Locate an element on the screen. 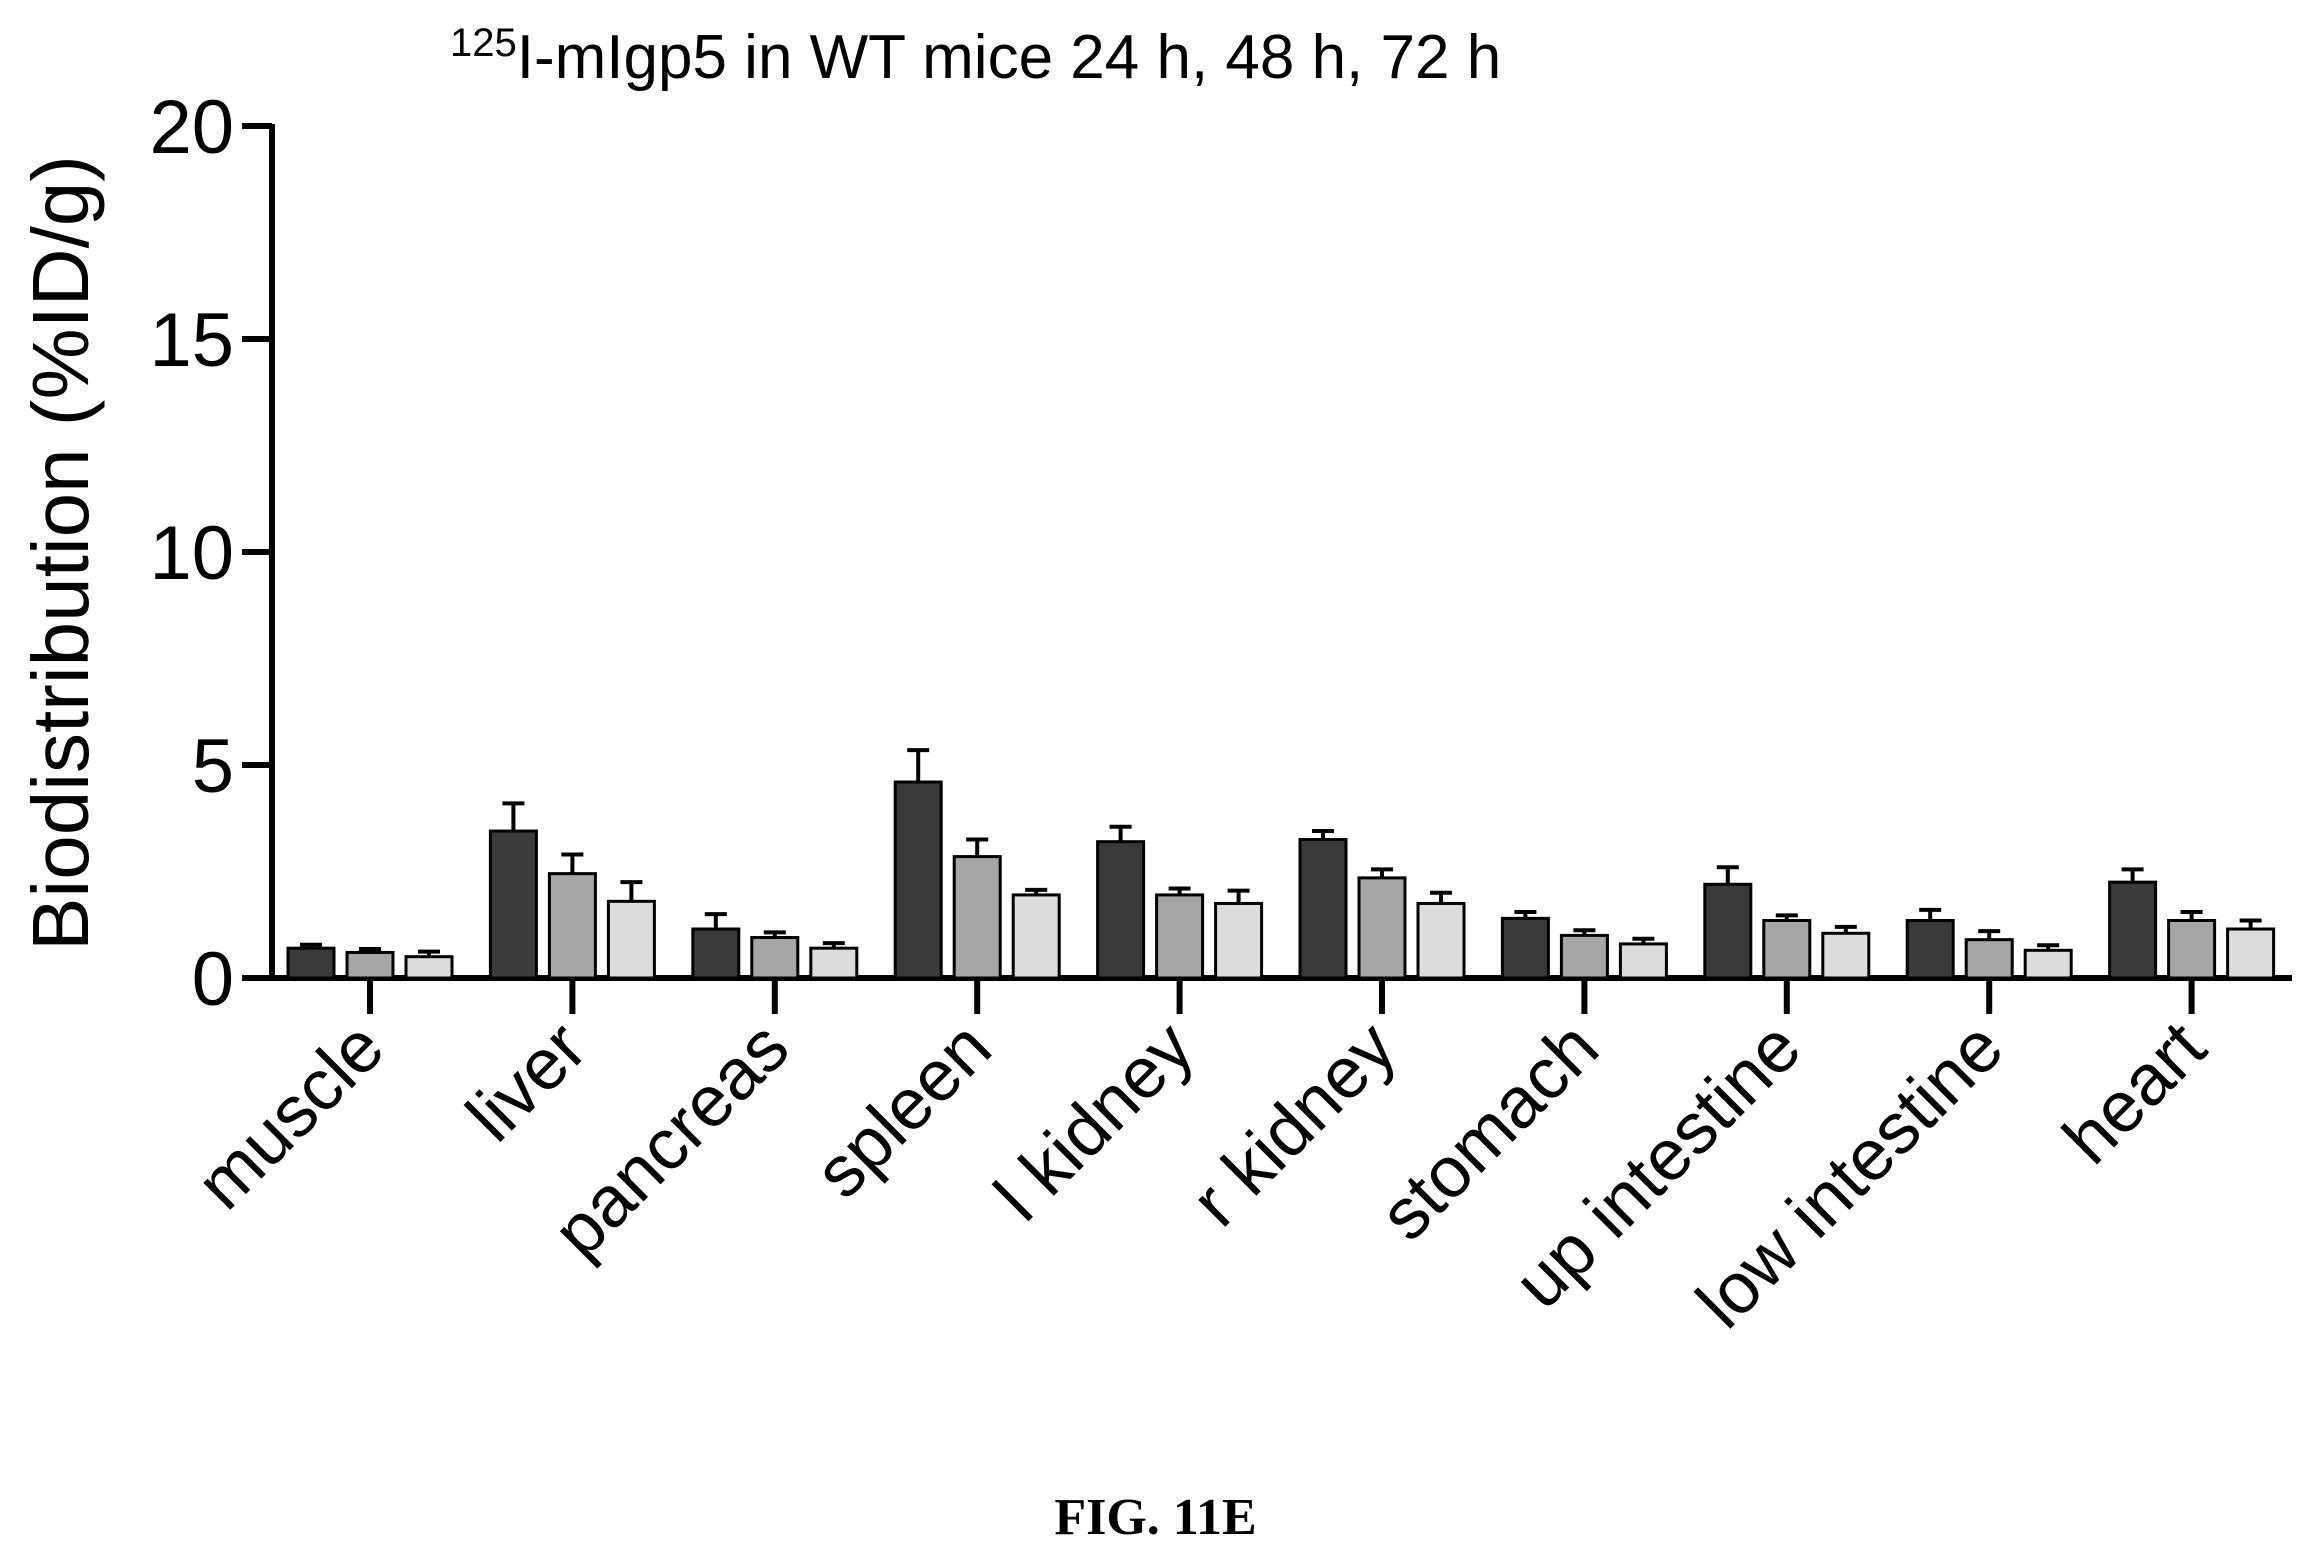  y-tick-label: 10 is located at coordinates (191, 553).